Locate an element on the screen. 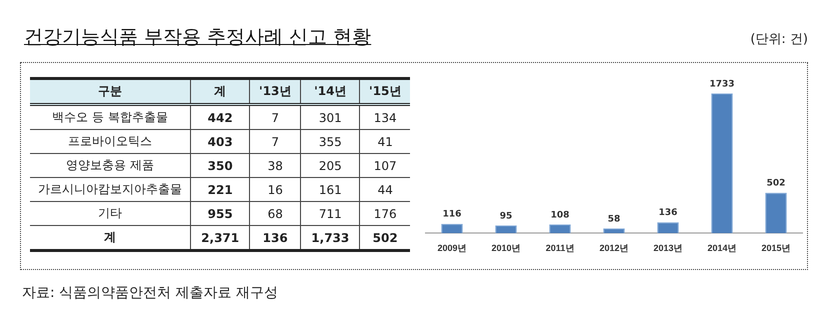 Image resolution: width=828 pixels, height=310 pixels. text: 136 is located at coordinates (275, 237).